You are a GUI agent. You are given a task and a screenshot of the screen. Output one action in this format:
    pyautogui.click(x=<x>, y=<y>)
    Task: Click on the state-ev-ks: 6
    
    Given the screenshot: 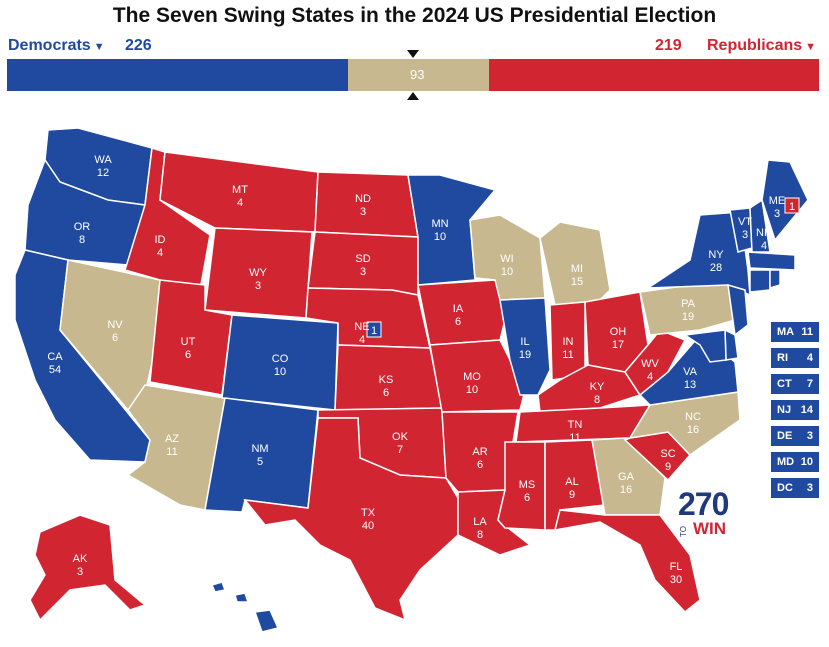 What is the action you would take?
    pyautogui.click(x=386, y=393)
    